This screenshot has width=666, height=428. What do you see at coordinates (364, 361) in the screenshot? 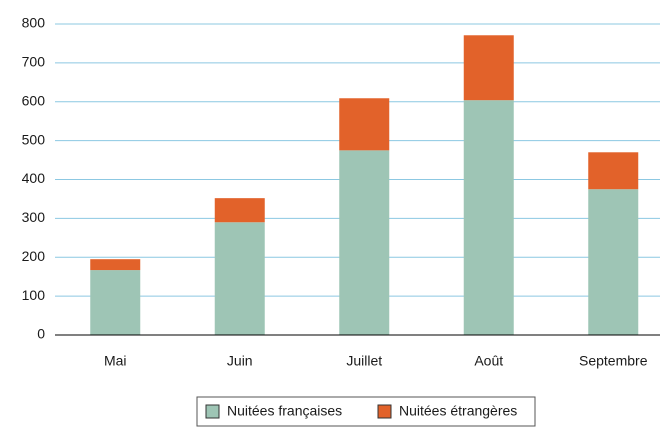
I see `x-tick-label: Juillet` at bounding box center [364, 361].